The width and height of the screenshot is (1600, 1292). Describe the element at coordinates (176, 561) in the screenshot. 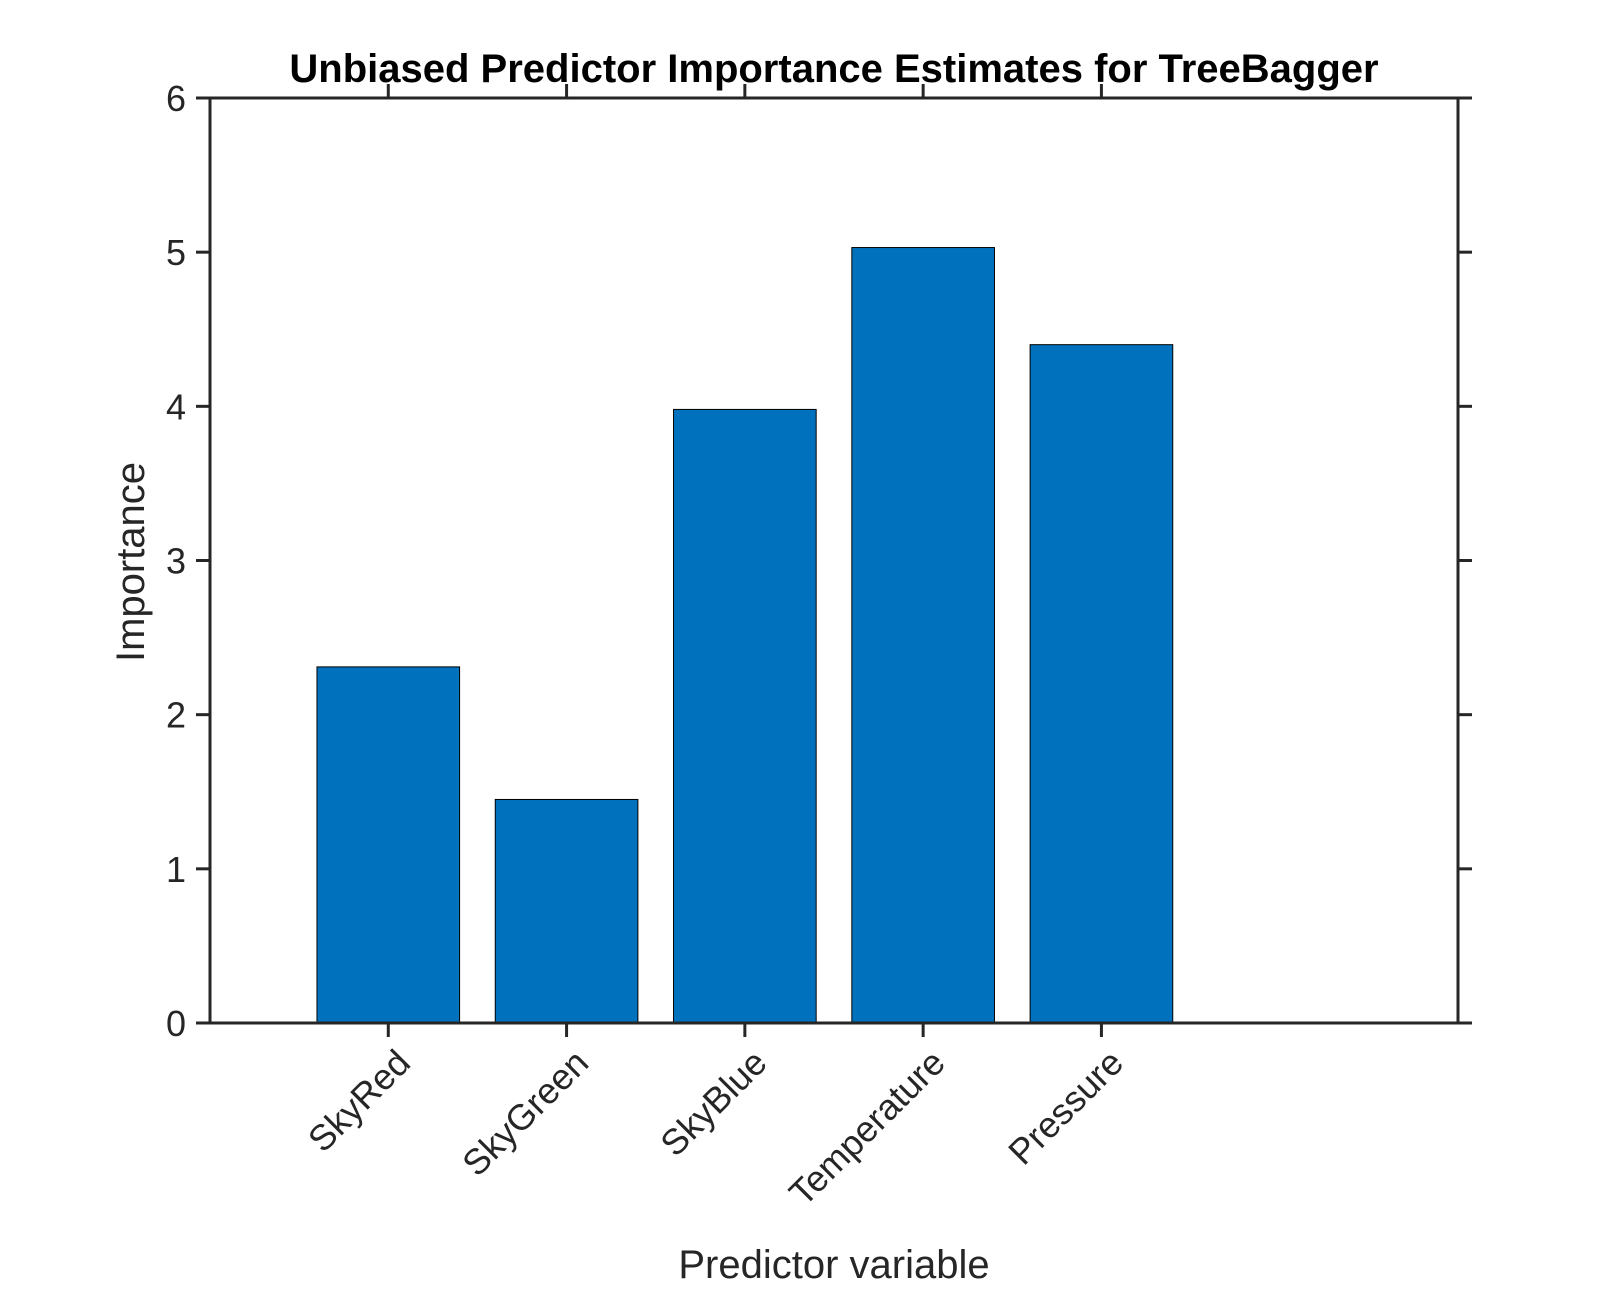

I see `y-tick-label: 3` at that location.